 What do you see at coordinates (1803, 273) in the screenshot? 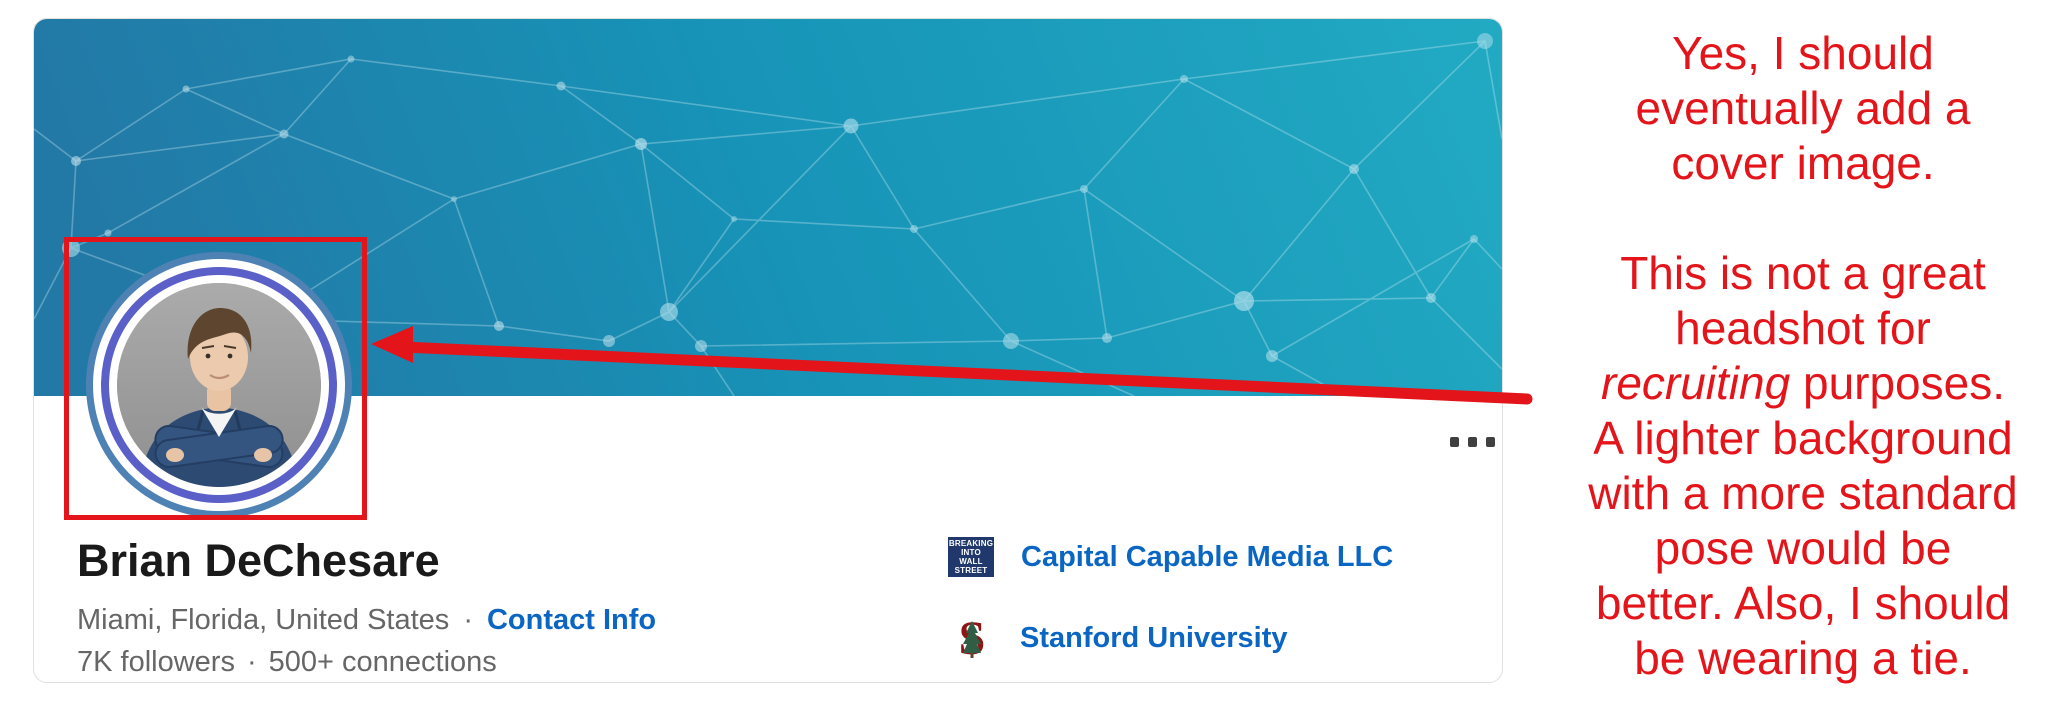
I see `annotation-line: This is not a great` at bounding box center [1803, 273].